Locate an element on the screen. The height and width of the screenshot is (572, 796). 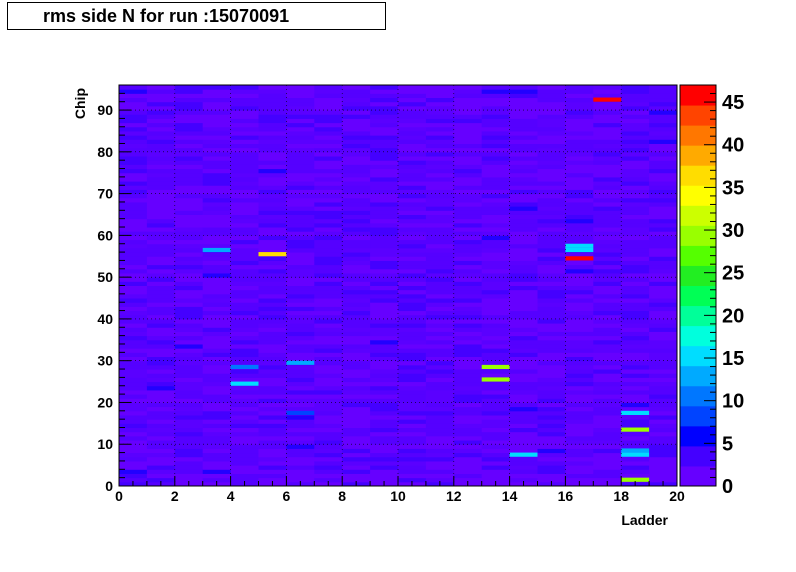
palette-tick-label: 0 is located at coordinates (727, 487).